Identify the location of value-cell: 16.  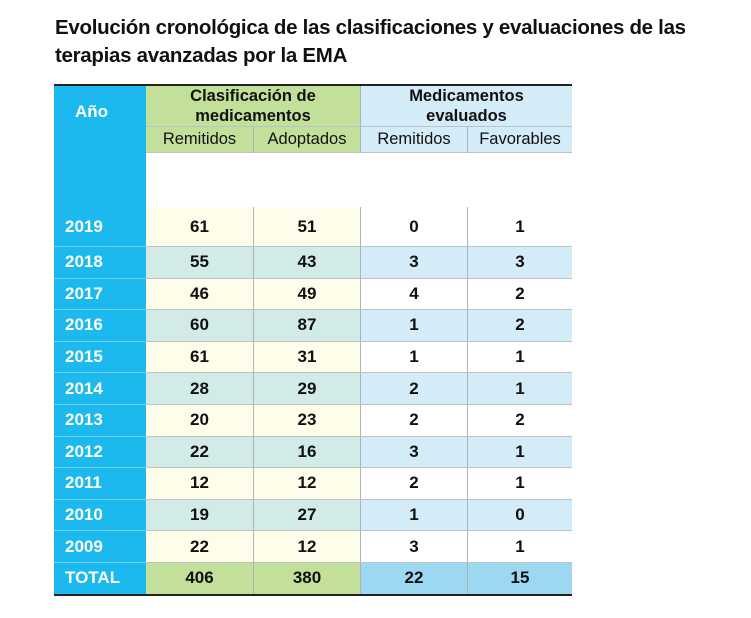
(307, 452).